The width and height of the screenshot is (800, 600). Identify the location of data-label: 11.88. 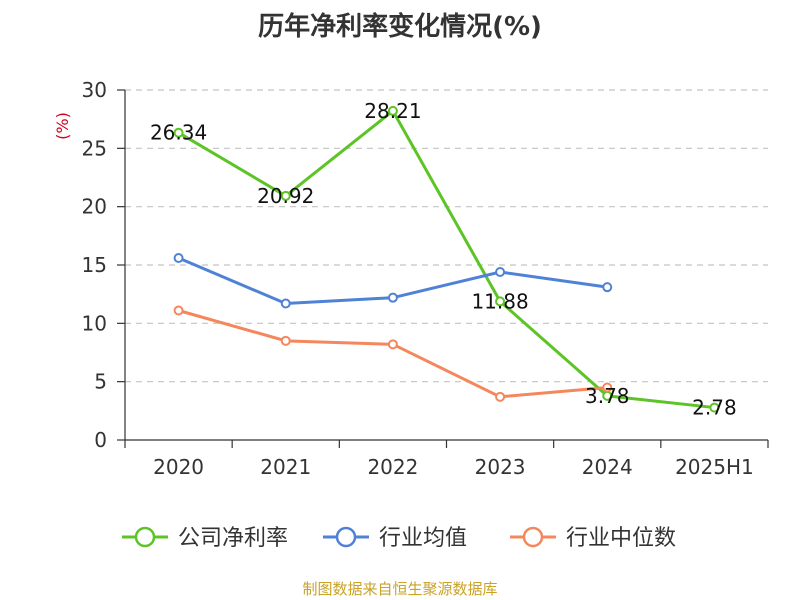
(499, 301).